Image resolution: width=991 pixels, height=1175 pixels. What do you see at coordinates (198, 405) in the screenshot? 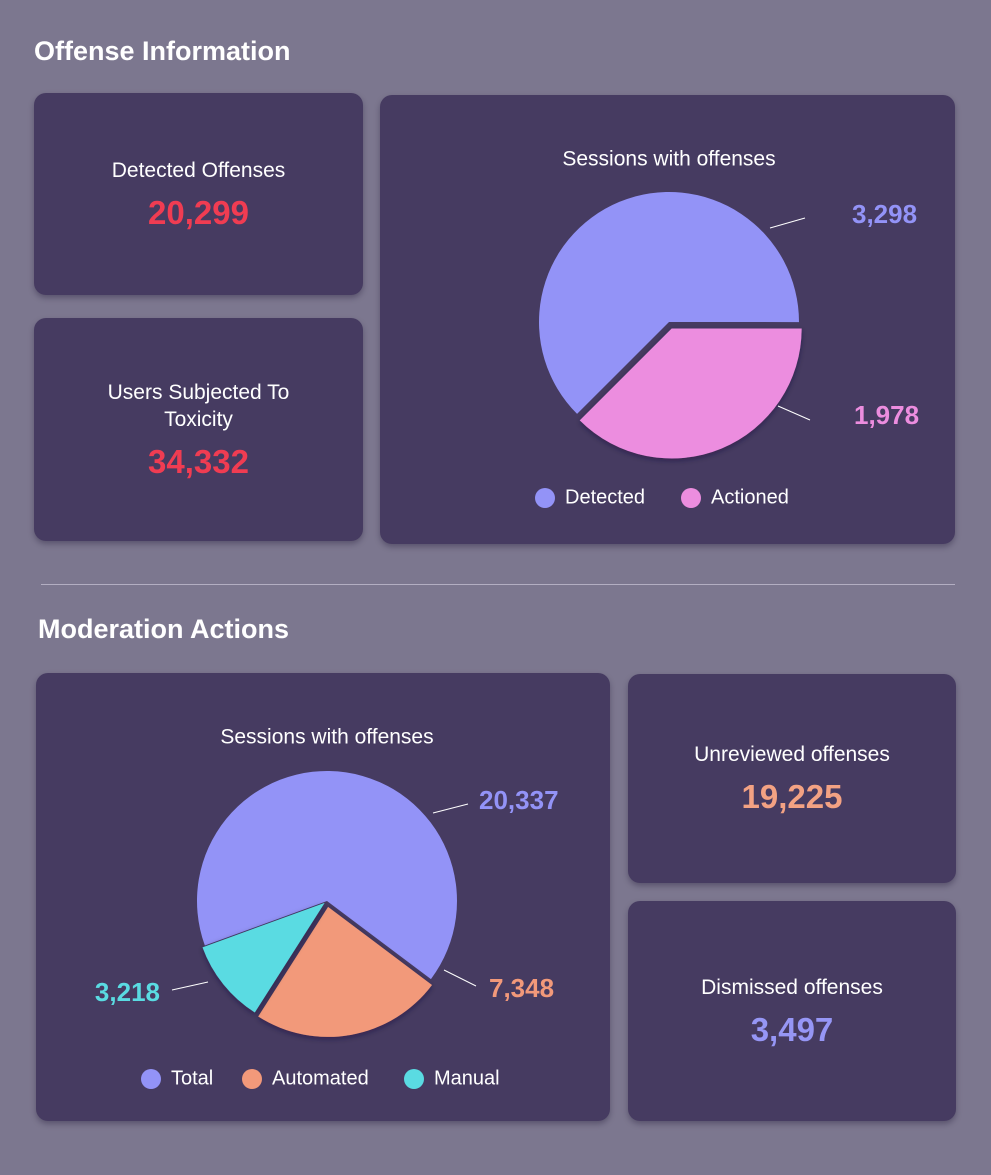
I see `stat-label: Users Subjected To Toxicity` at bounding box center [198, 405].